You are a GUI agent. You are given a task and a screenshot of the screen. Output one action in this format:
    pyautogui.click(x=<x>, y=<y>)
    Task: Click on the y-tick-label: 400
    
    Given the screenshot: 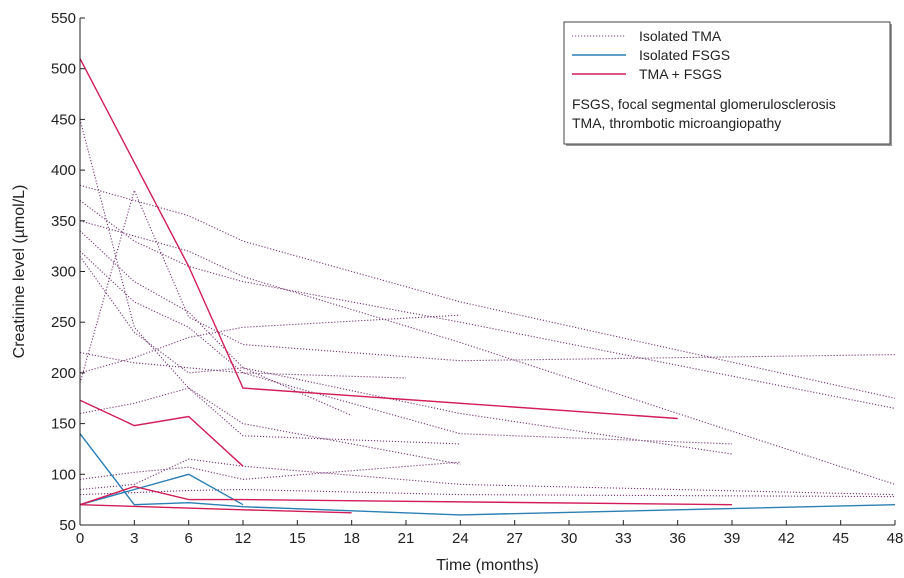 What is the action you would take?
    pyautogui.click(x=63, y=170)
    